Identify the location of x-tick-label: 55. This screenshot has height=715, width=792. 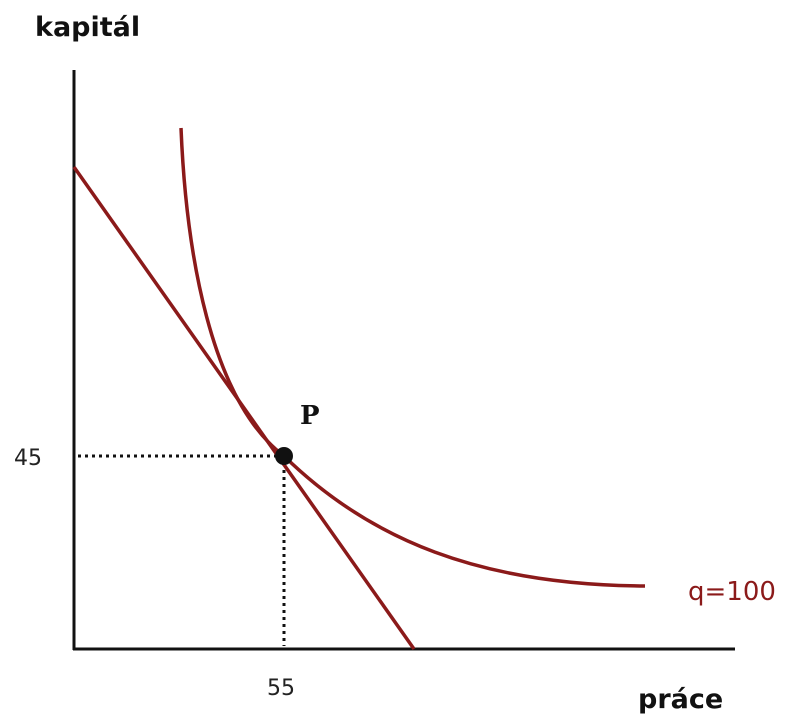
(281, 688).